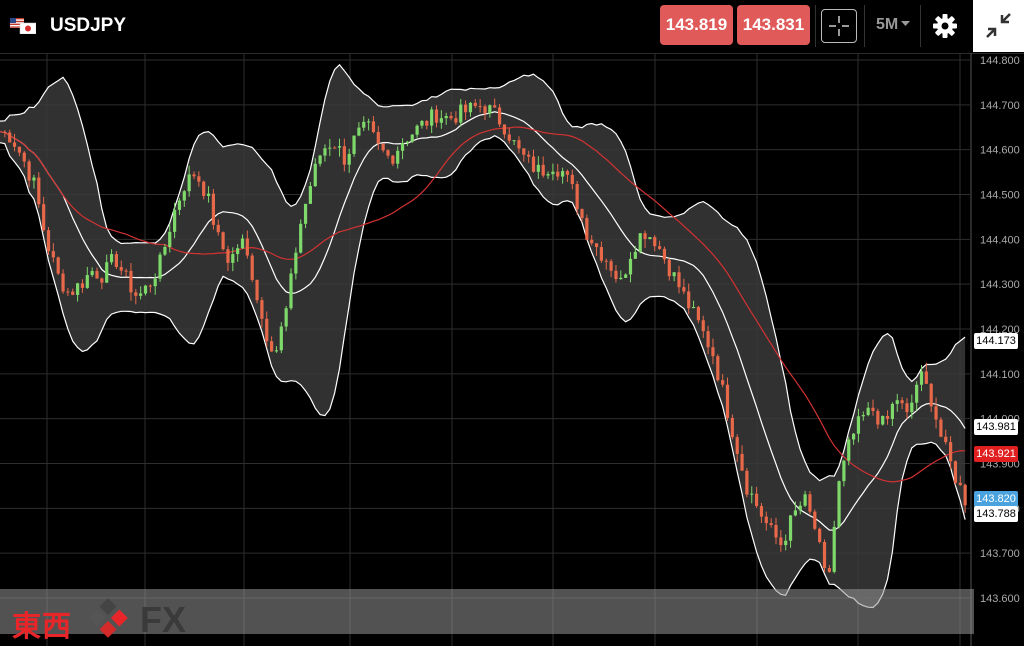 The height and width of the screenshot is (646, 1024). I want to click on crosshair-icon, so click(839, 26).